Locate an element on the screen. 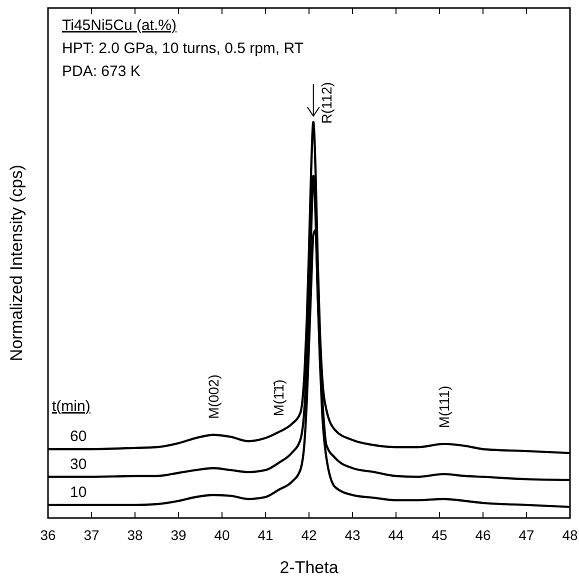 The image size is (579, 585). series-label: 10 is located at coordinates (78, 492).